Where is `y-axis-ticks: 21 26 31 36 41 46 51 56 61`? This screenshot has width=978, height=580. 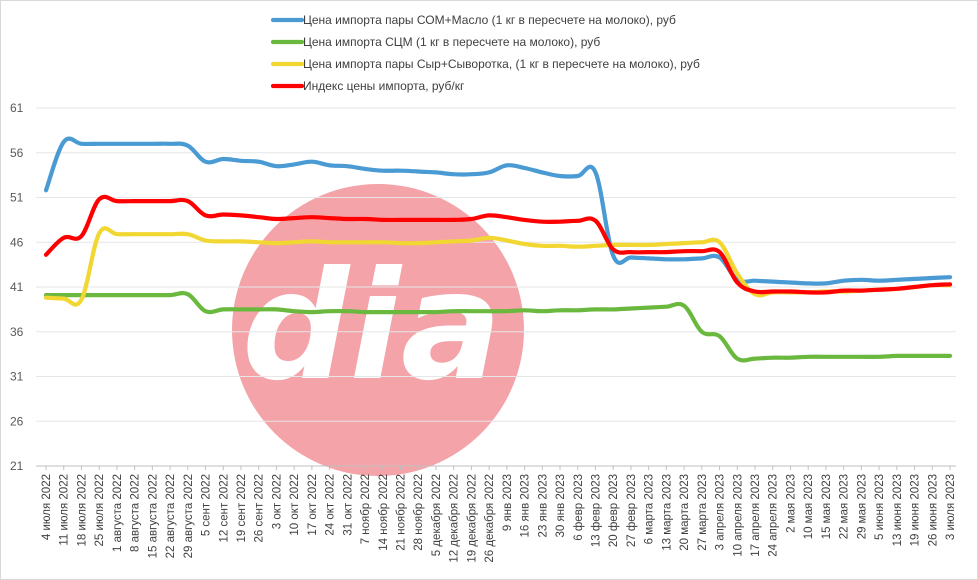 y-axis-ticks: 21 26 31 36 41 46 51 56 61 is located at coordinates (17, 287).